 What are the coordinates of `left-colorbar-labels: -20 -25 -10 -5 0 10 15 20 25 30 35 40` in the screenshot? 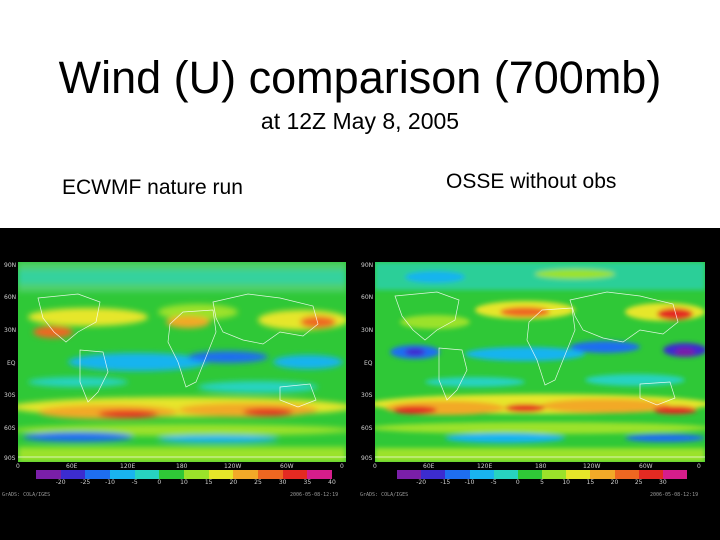 It's located at (186, 484).